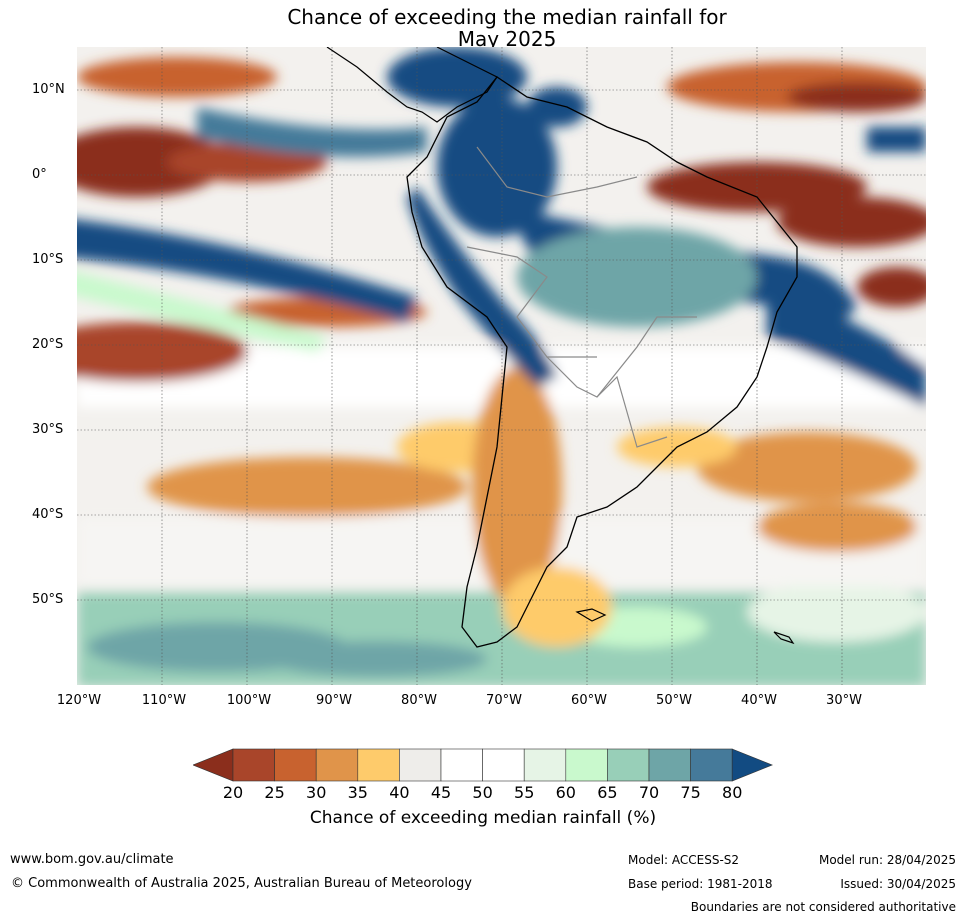 The image size is (965, 919). What do you see at coordinates (48, 429) in the screenshot?
I see `lat-label-30s: 30°S` at bounding box center [48, 429].